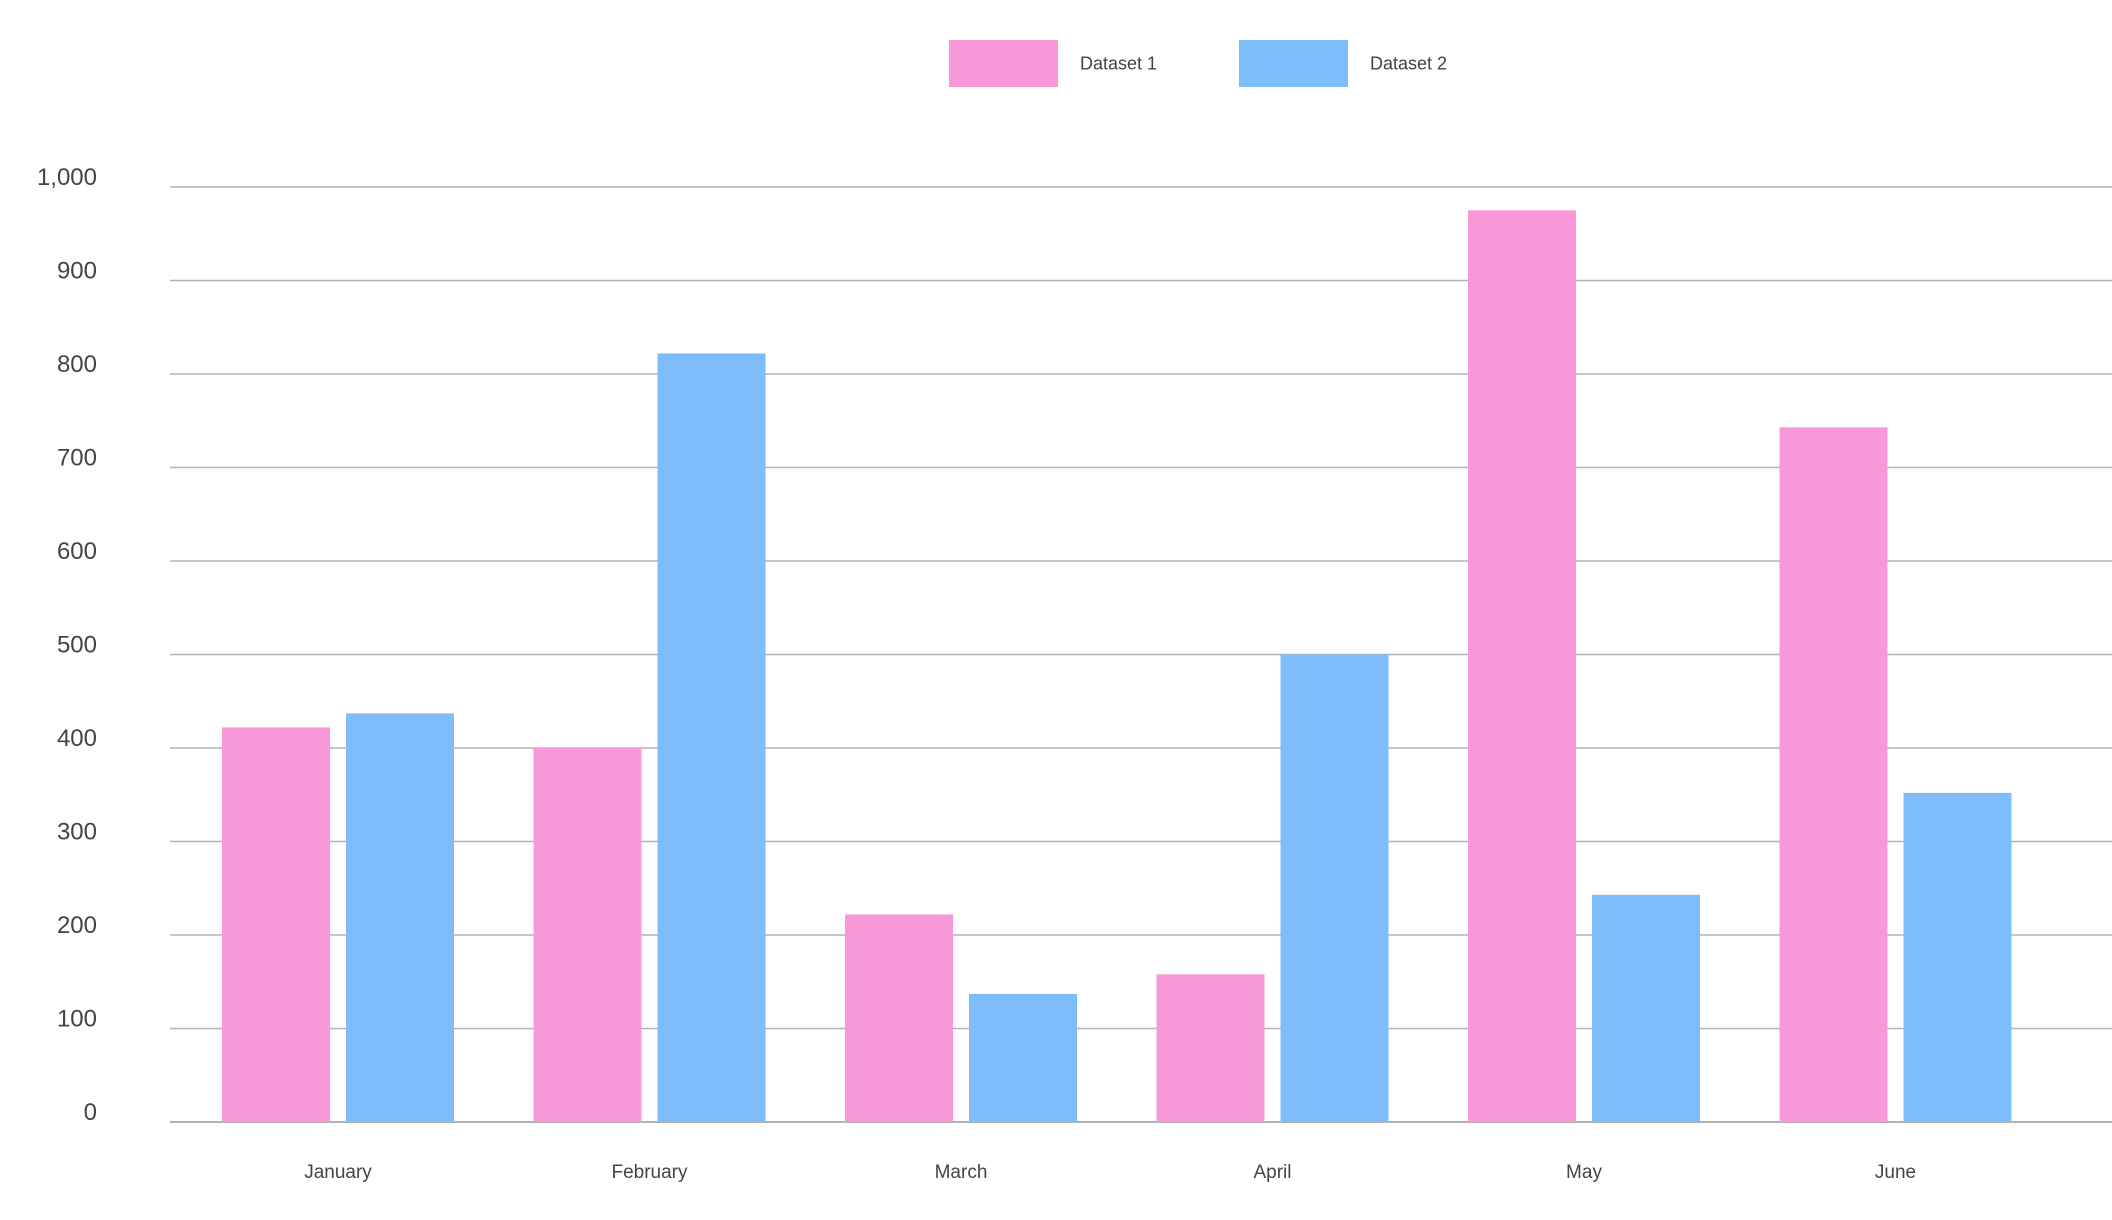  I want to click on y-tick-label: 400, so click(77, 738).